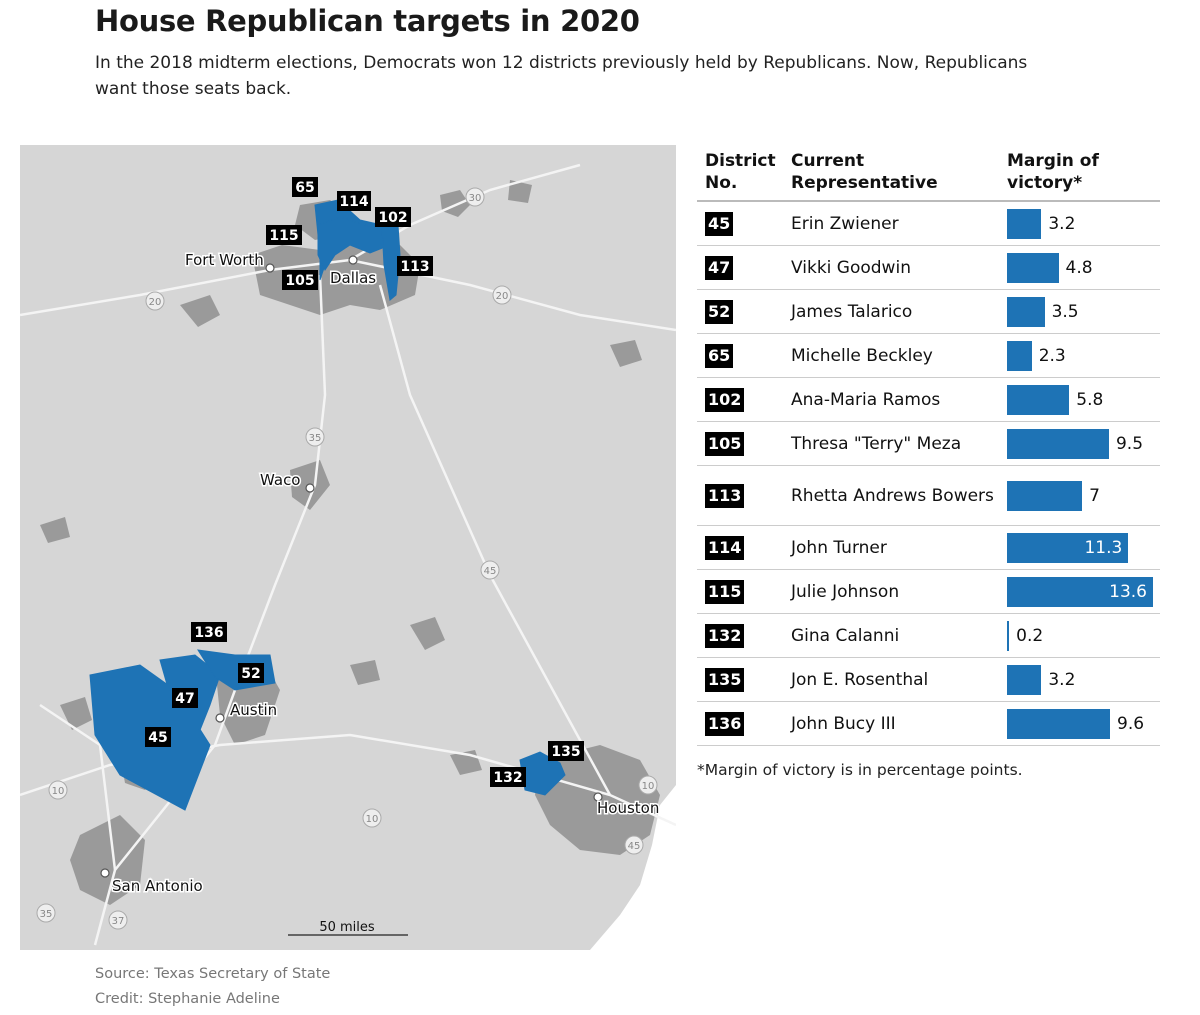  What do you see at coordinates (250, 674) in the screenshot?
I see `badge-52: 52` at bounding box center [250, 674].